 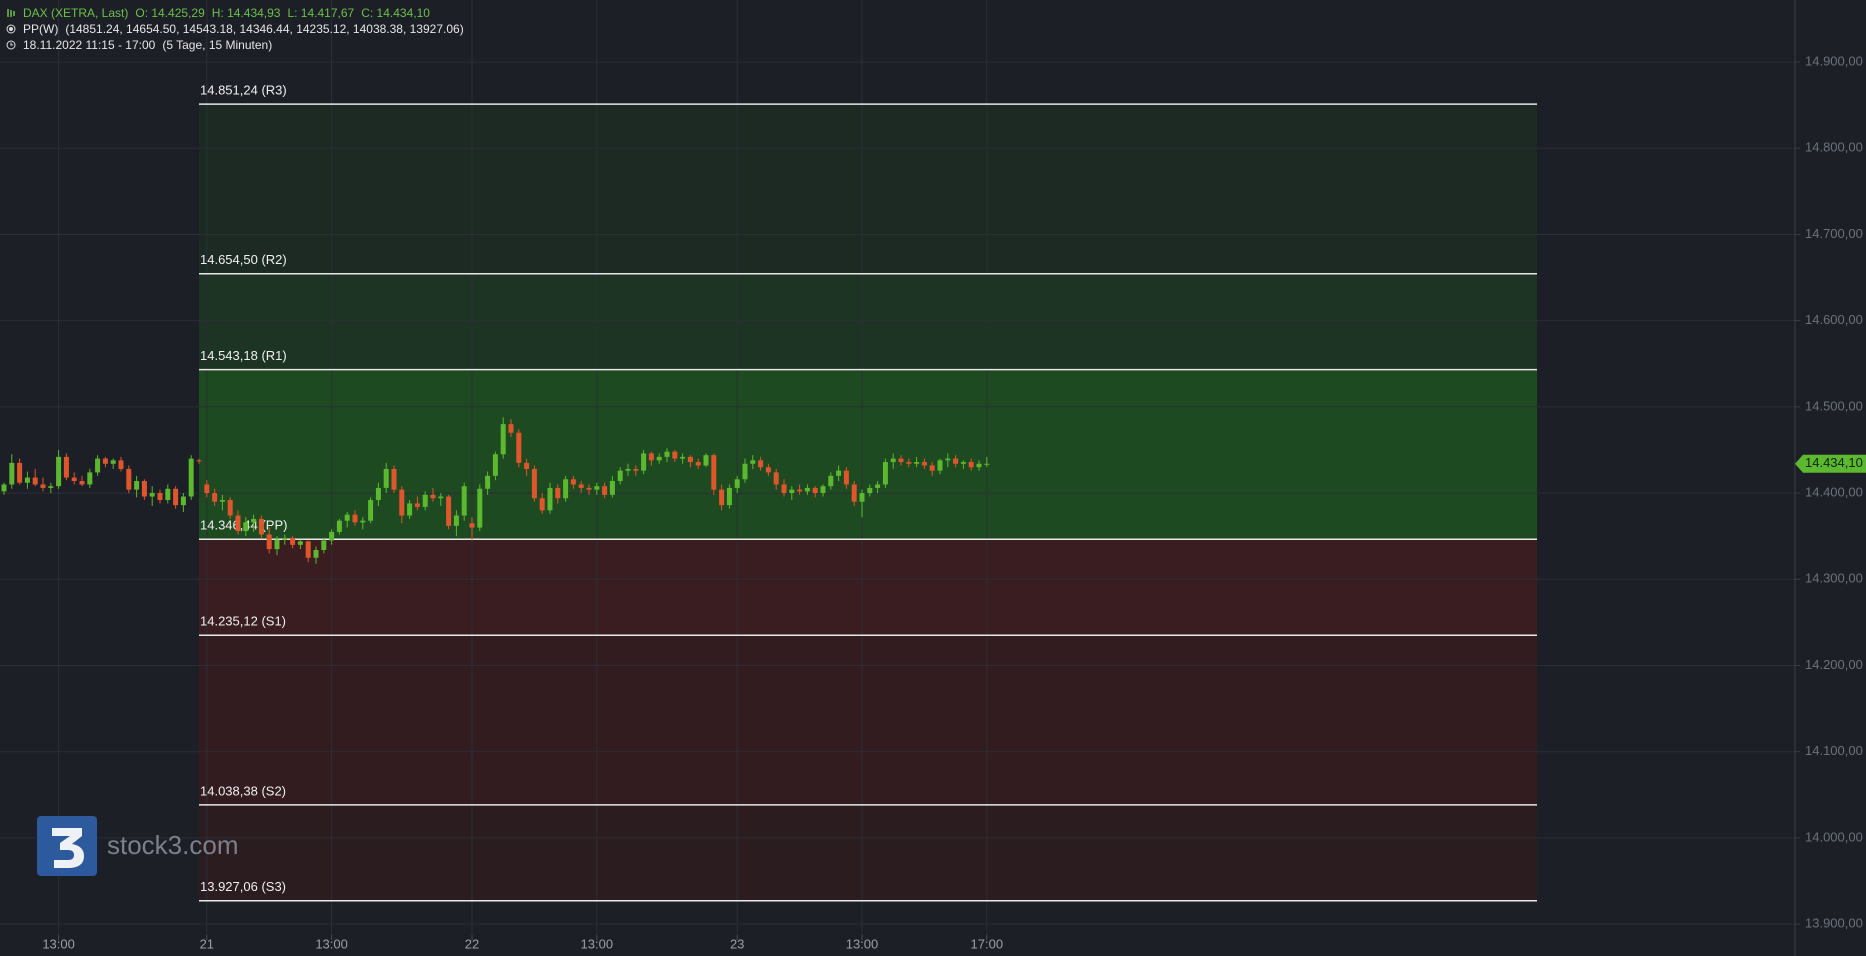 What do you see at coordinates (1834, 664) in the screenshot?
I see `y-tick-label: 14.200,00` at bounding box center [1834, 664].